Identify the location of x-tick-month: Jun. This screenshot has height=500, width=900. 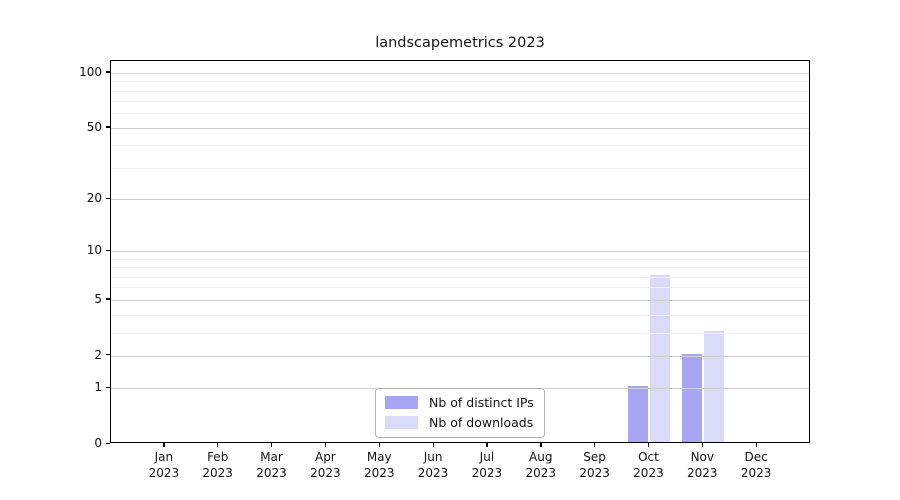
(433, 457).